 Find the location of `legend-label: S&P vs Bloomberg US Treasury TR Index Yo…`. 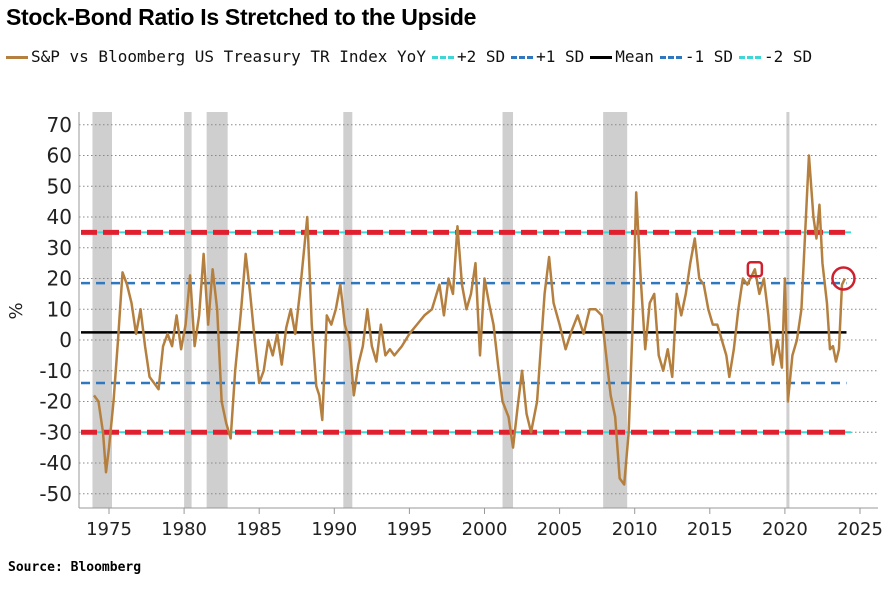

legend-label: S&P vs Bloomberg US Treasury TR Index Yo… is located at coordinates (228, 56).